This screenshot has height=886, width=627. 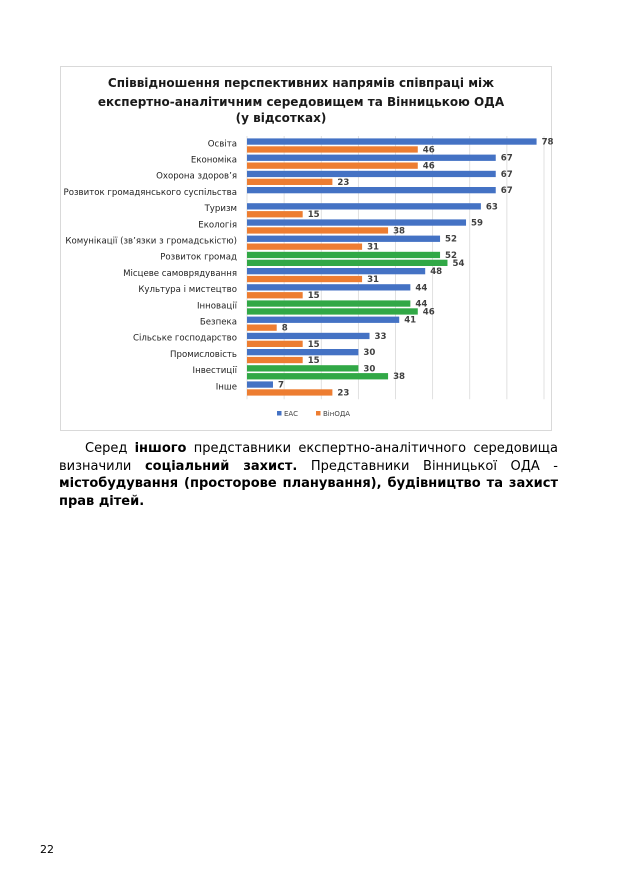 What do you see at coordinates (281, 386) in the screenshot?
I see `data-label: 7` at bounding box center [281, 386].